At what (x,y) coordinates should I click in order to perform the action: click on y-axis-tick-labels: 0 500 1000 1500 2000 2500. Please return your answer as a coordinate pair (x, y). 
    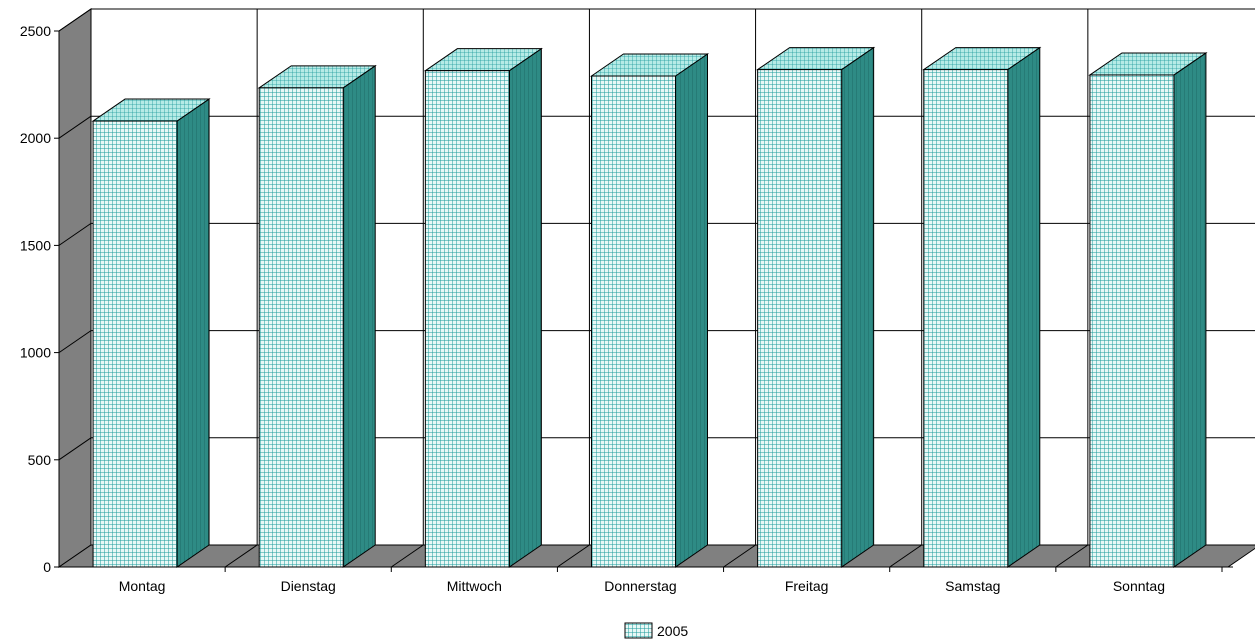
    Looking at the image, I should click on (39, 299).